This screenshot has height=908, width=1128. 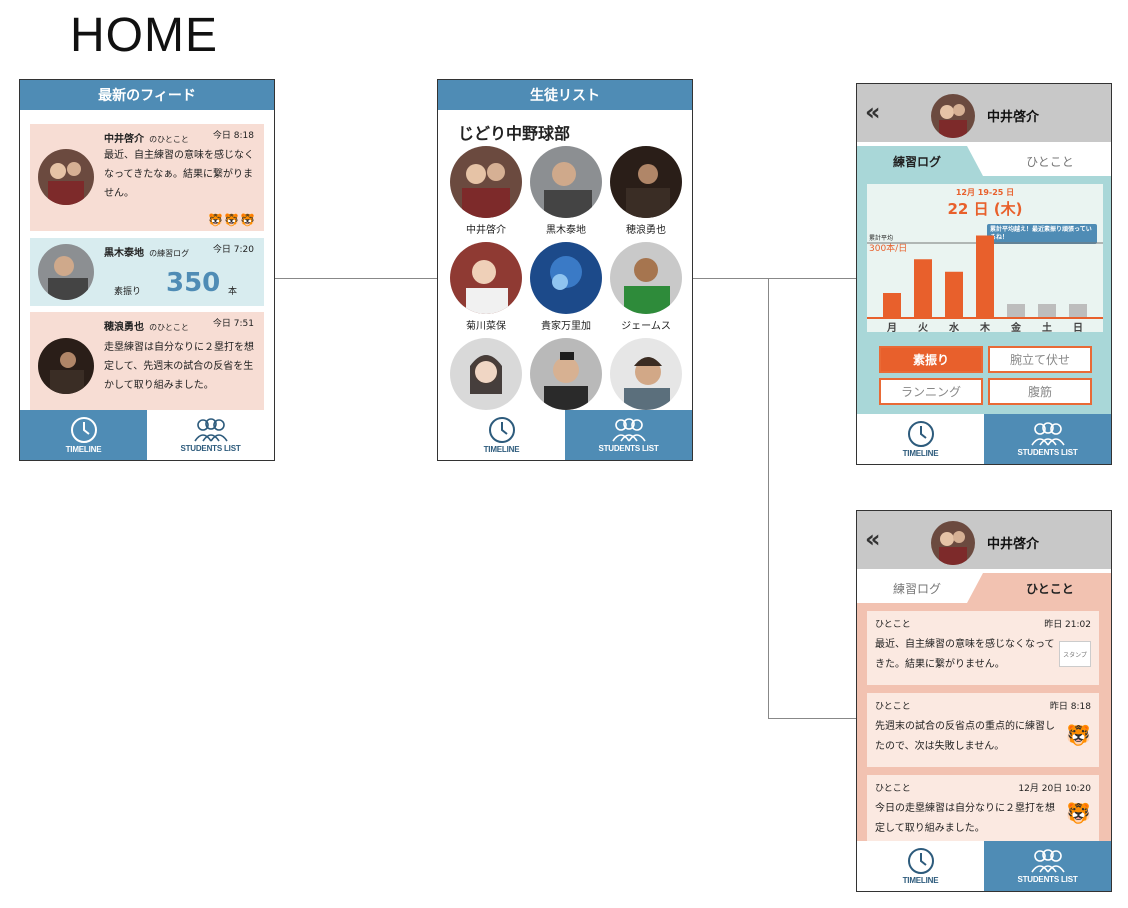 What do you see at coordinates (128, 292) in the screenshot?
I see `exercise-label: 素振り` at bounding box center [128, 292].